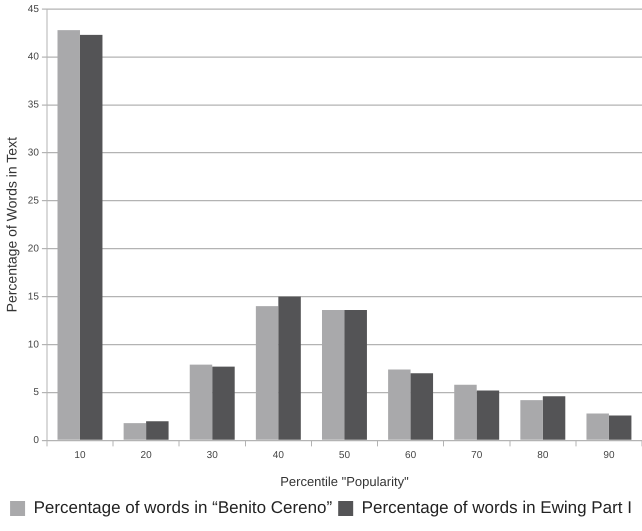  Describe the element at coordinates (34, 9) in the screenshot. I see `y-tick-label: 45` at that location.